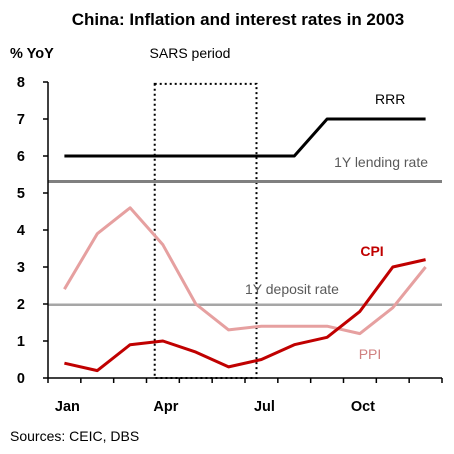 The width and height of the screenshot is (454, 454). I want to click on y-tick-label: 4, so click(21, 231).